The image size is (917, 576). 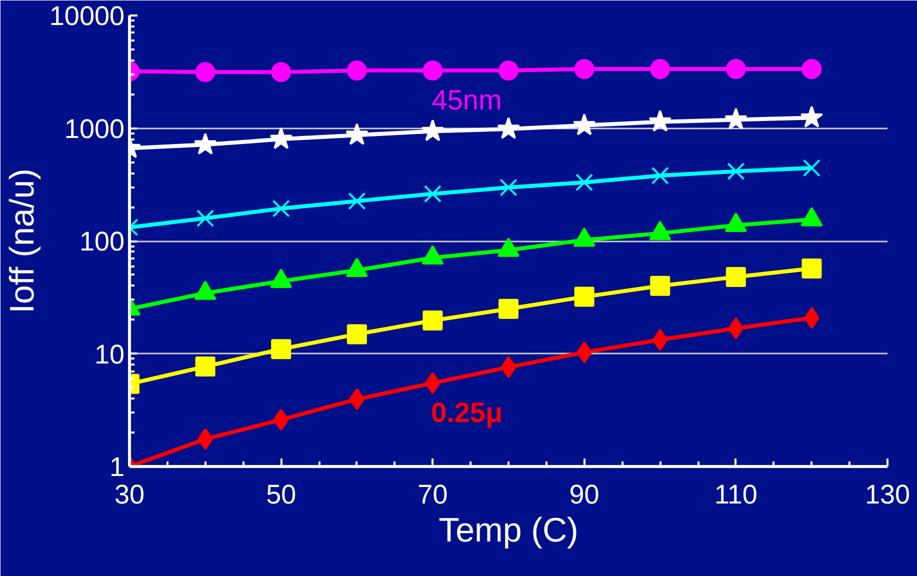 What do you see at coordinates (129, 495) in the screenshot?
I see `x-tick-label: 30` at bounding box center [129, 495].